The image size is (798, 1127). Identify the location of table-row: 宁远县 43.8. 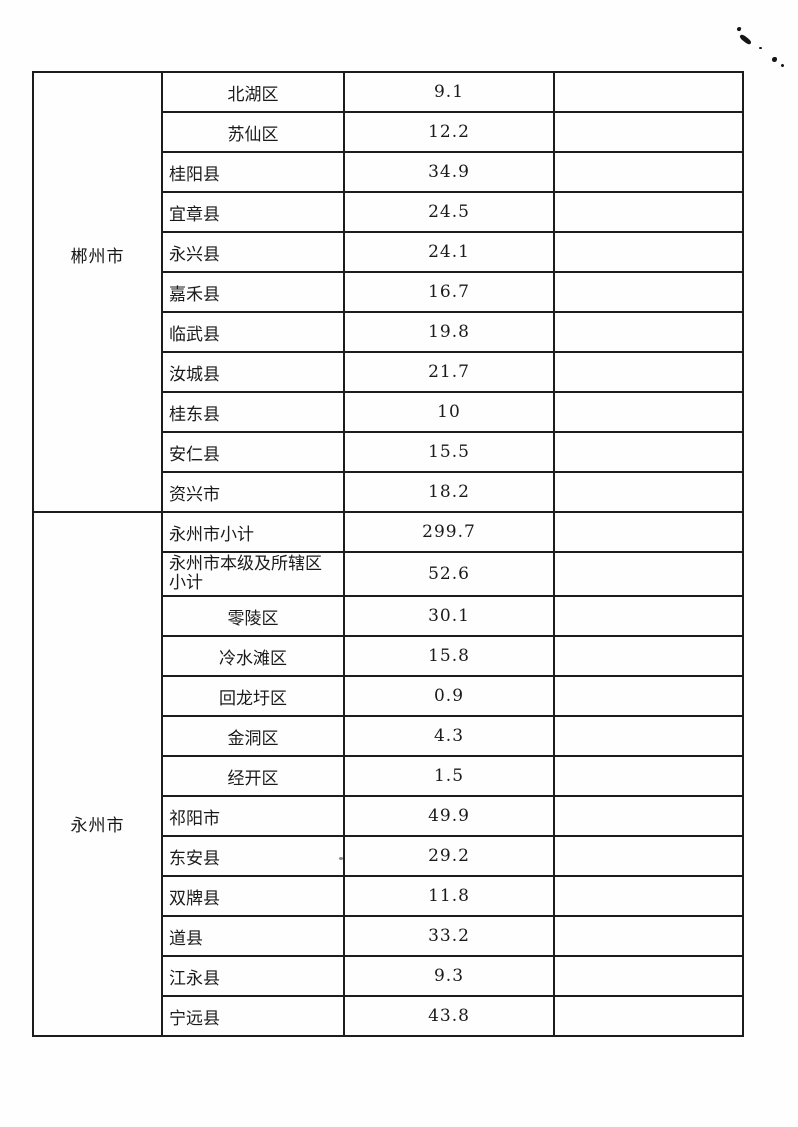
(388, 1016).